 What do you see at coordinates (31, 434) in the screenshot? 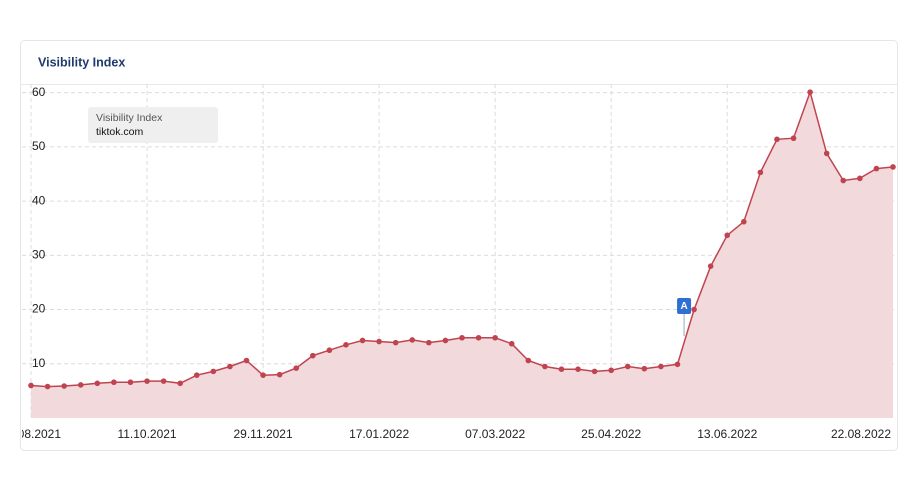
I see `x-tick-label: 23.08.2021` at bounding box center [31, 434].